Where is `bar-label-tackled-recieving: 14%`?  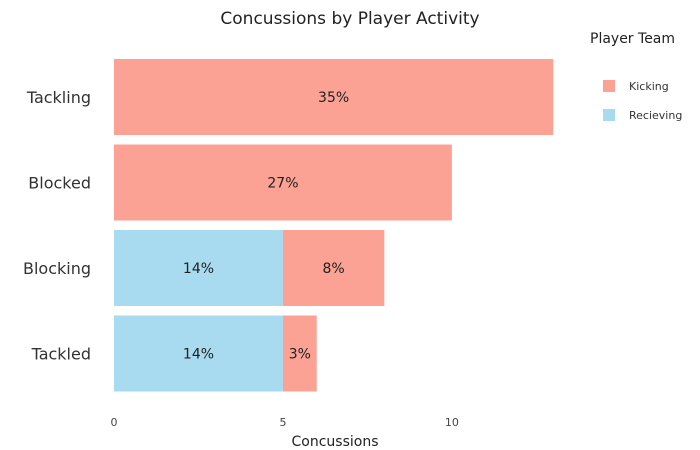
bar-label-tackled-recieving: 14% is located at coordinates (198, 355).